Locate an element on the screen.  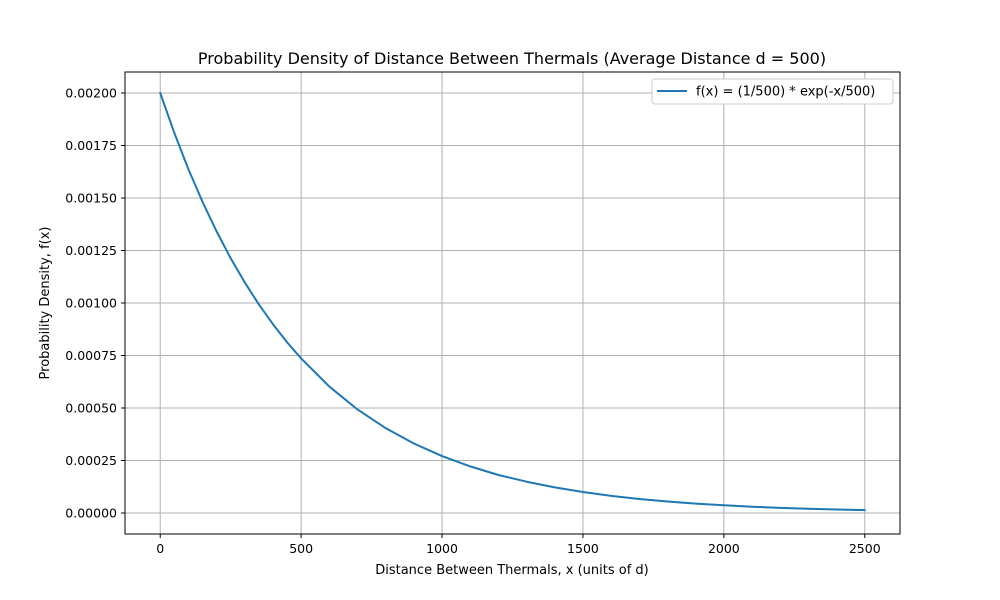
y-tick-label: 0.00125 is located at coordinates (91, 250).